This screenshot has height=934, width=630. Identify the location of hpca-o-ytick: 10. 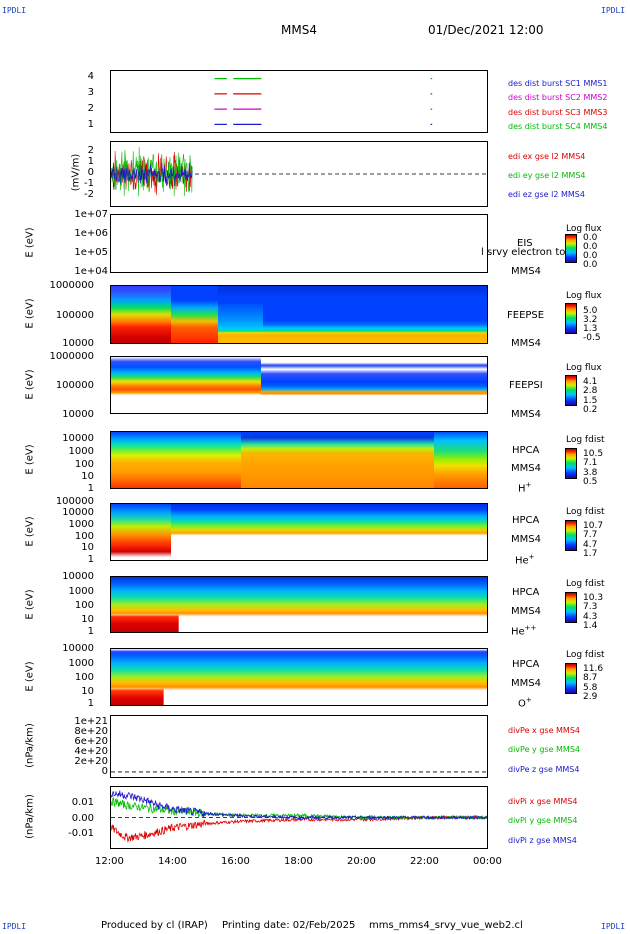
(87, 691).